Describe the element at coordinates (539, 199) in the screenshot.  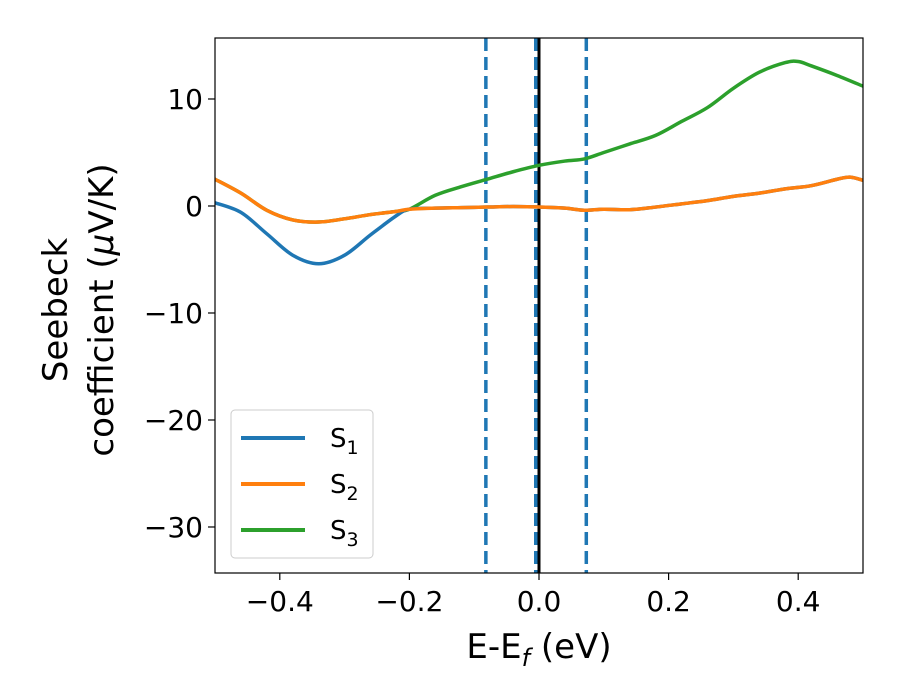
I see `series-line-s2` at that location.